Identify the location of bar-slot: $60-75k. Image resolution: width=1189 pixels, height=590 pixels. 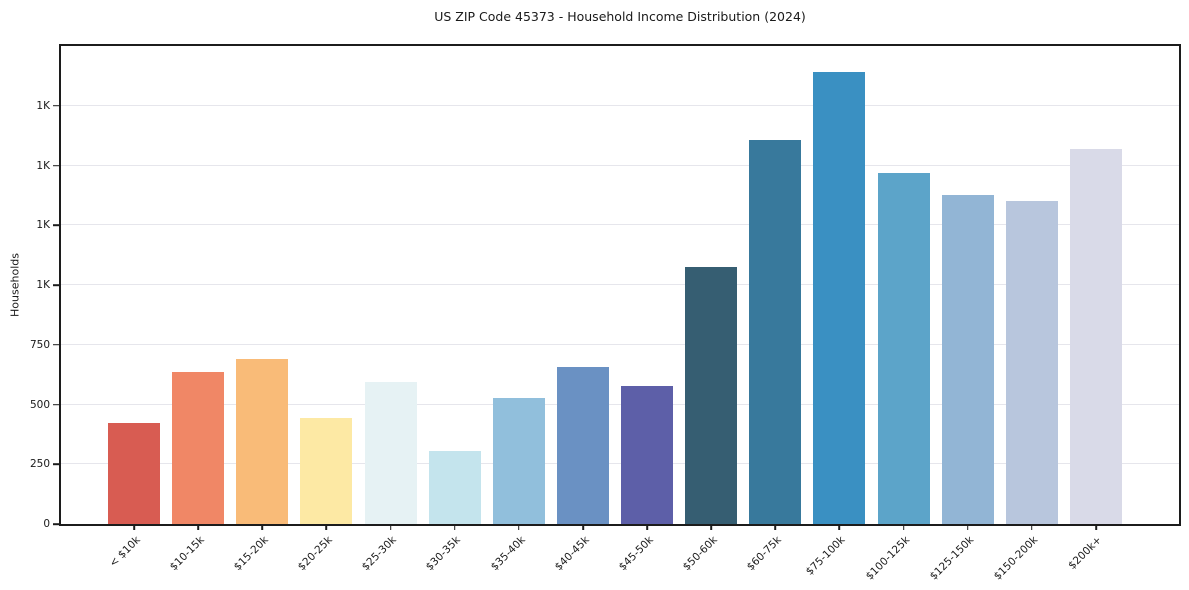
(775, 309).